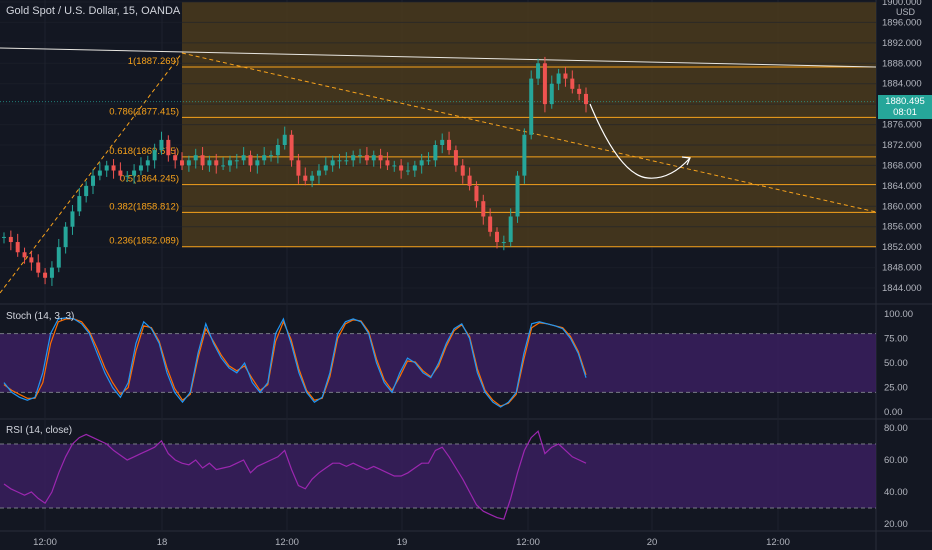 This screenshot has width=932, height=550. I want to click on stoch-k-line, so click(295, 362).